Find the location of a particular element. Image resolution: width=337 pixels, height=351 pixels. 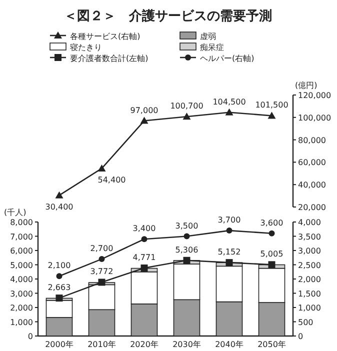

data-label: 2,100 is located at coordinates (59, 265).